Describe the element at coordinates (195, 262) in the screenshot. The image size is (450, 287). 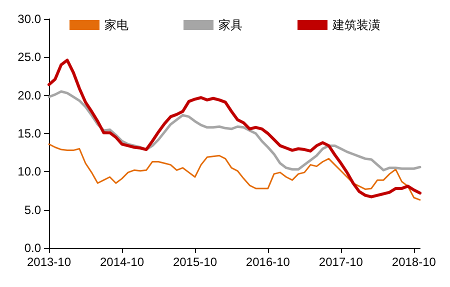
I see `x-tick-label: 2015-10` at that location.